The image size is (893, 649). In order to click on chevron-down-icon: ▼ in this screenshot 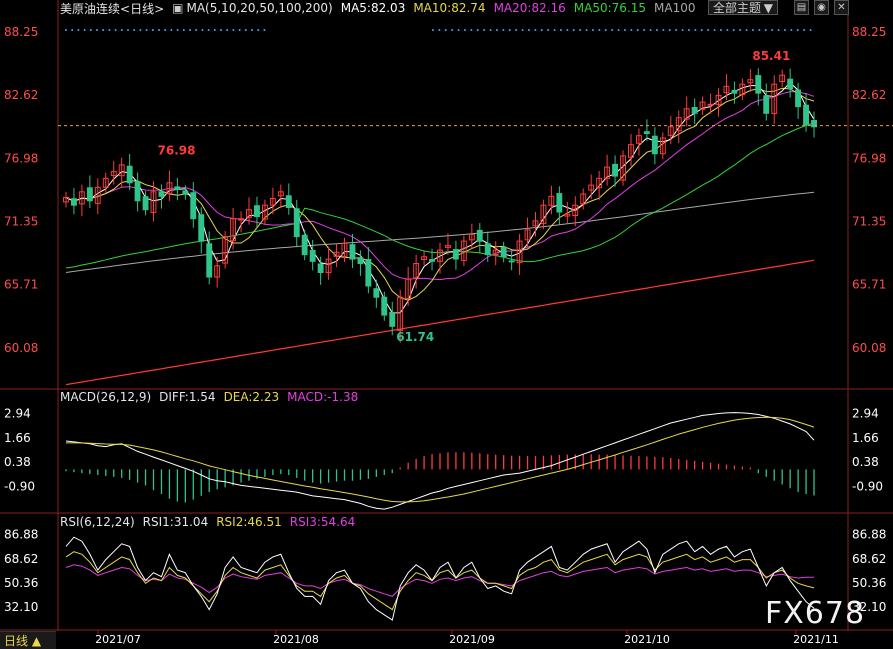, I will do `click(768, 7)`.